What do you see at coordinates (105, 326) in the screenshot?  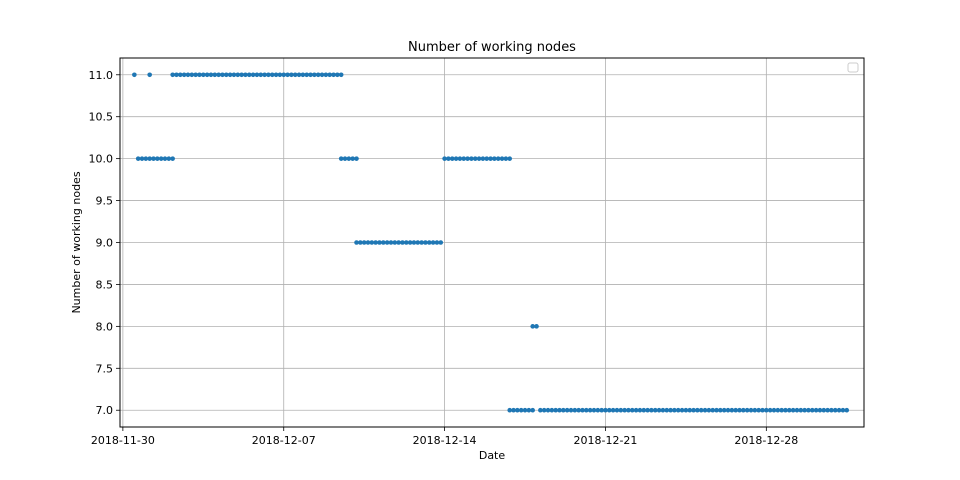 I see `y-tick-label: 8.0` at bounding box center [105, 326].